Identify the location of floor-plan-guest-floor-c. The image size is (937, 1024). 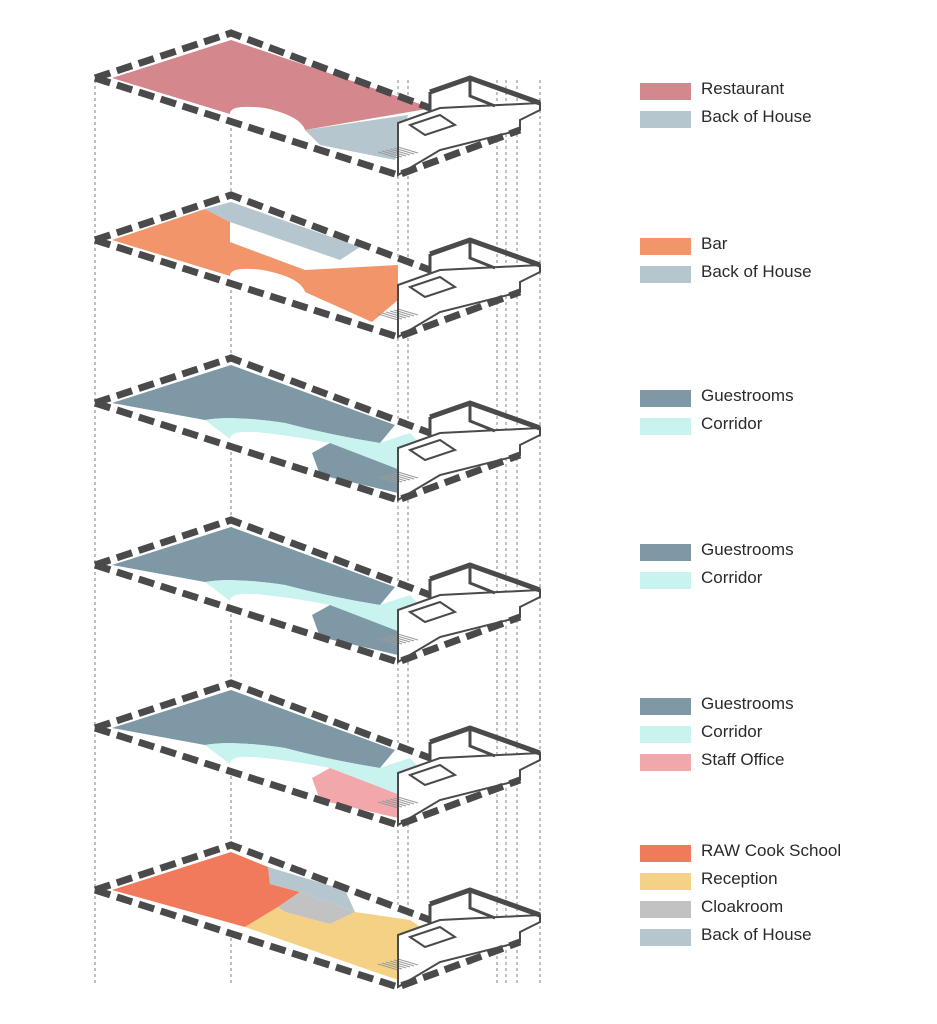
(317, 754).